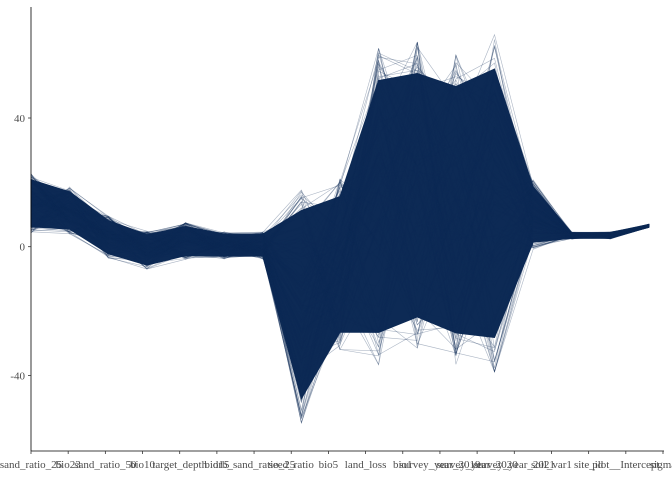 Image resolution: width=672 pixels, height=480 pixels. What do you see at coordinates (179, 465) in the screenshot?
I see `x-tick-label: target_depth` at bounding box center [179, 465].